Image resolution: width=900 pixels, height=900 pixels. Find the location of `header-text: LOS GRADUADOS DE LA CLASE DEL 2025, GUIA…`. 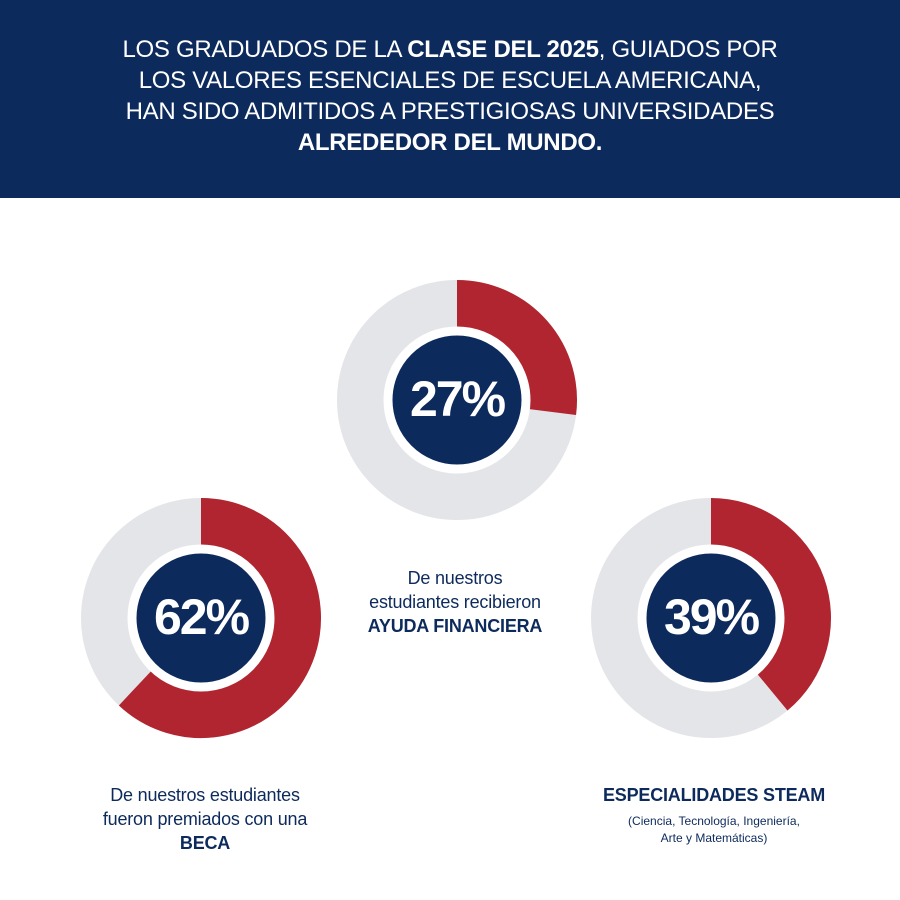

header-text: LOS GRADUADOS DE LA CLASE DEL 2025, GUIA… is located at coordinates (450, 96).